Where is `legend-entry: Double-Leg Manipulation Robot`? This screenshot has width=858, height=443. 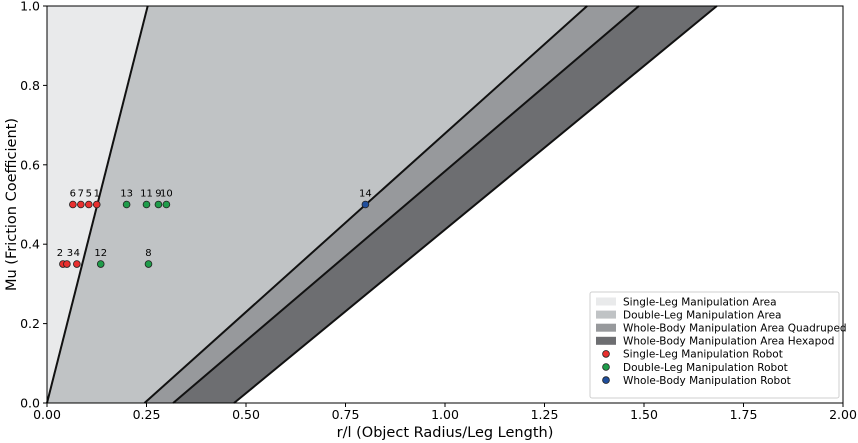 legend-entry: Double-Leg Manipulation Robot is located at coordinates (705, 368).